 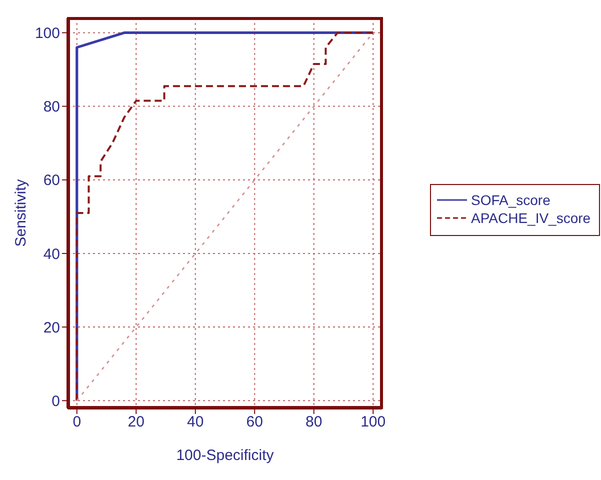 What do you see at coordinates (47, 33) in the screenshot?
I see `y-tick-label: 100` at bounding box center [47, 33].